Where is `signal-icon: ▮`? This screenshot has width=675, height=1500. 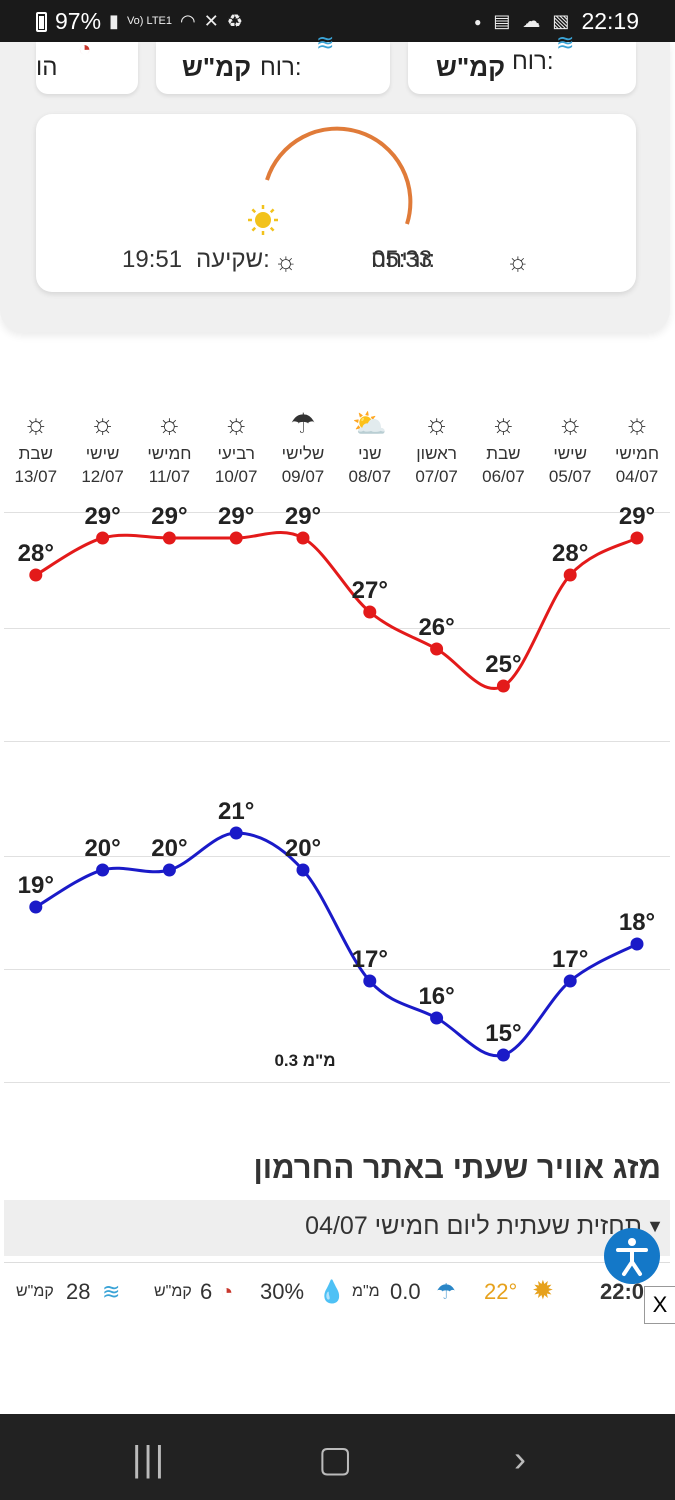 signal-icon: ▮ is located at coordinates (114, 21).